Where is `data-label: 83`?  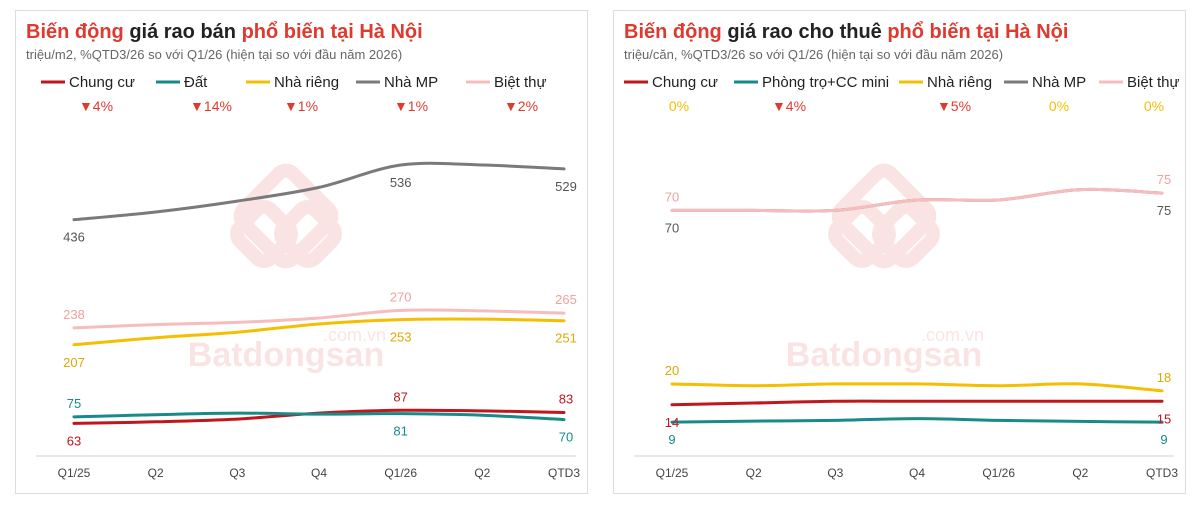
data-label: 83 is located at coordinates (566, 399).